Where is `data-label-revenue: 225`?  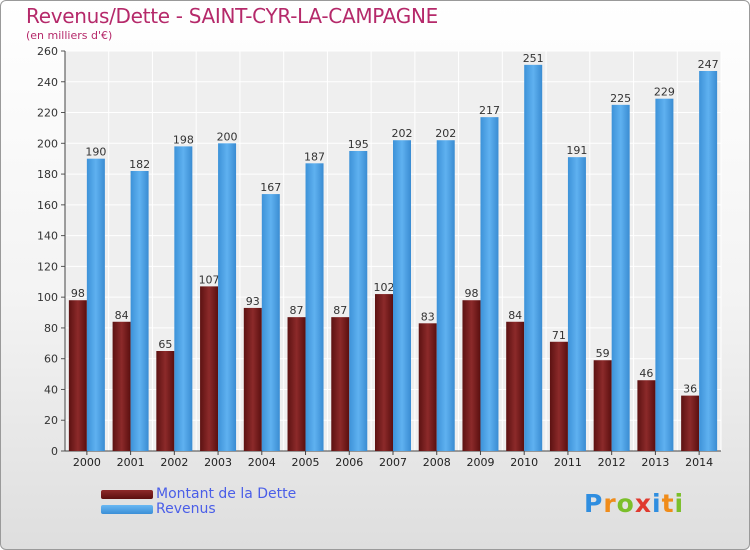
data-label-revenue: 225 is located at coordinates (620, 98).